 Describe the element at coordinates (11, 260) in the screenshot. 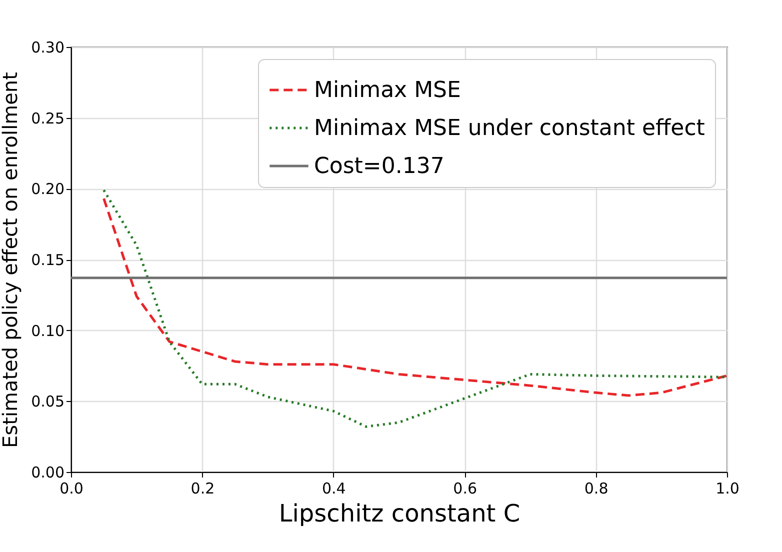

I see `y-axis-title: Estimated policy effect on enrollment` at that location.